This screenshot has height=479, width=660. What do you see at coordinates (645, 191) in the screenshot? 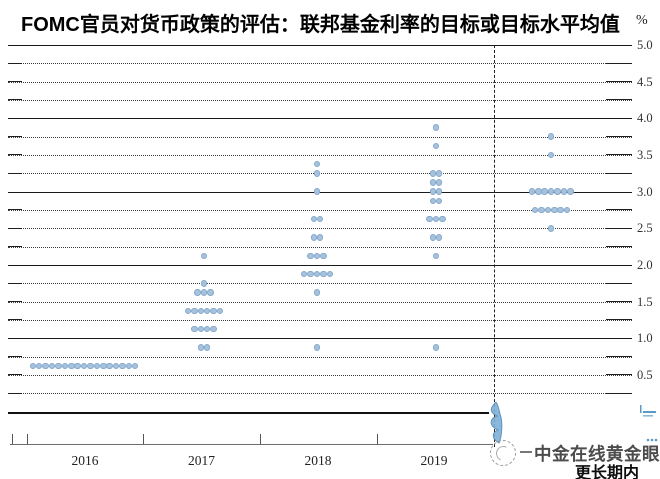
I see `y-tick-label: 3.0` at bounding box center [645, 191].